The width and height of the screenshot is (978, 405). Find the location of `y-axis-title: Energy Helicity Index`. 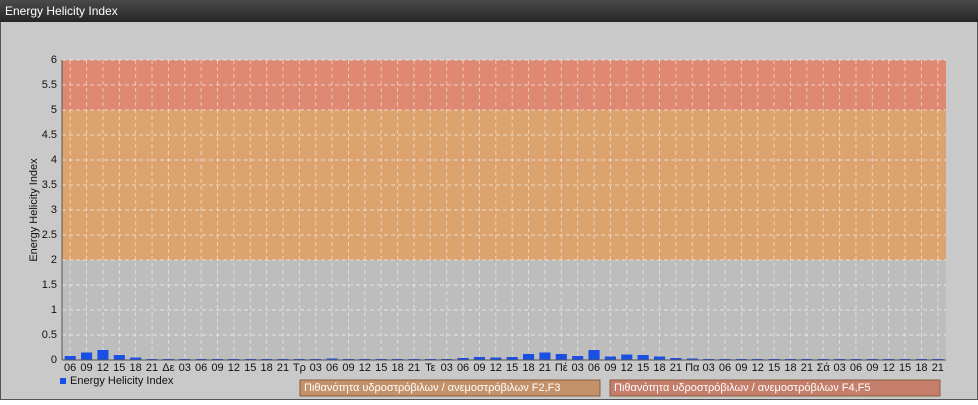

y-axis-title: Energy Helicity Index is located at coordinates (34, 210).